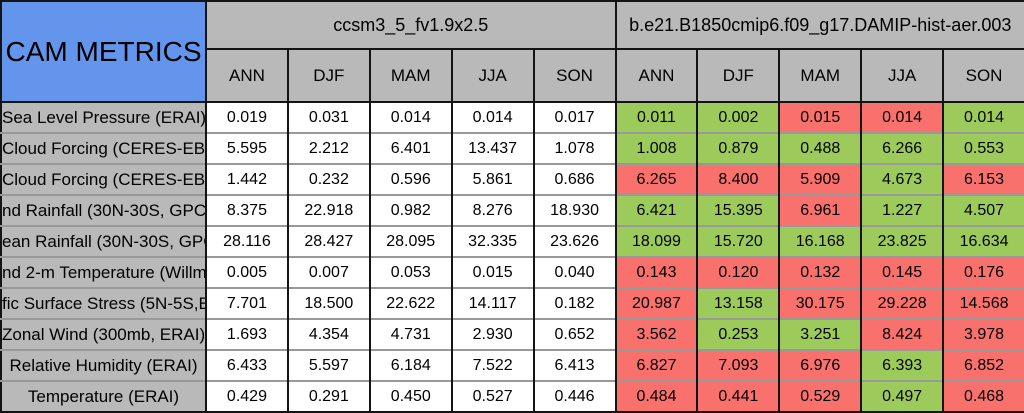 The height and width of the screenshot is (413, 1024). I want to click on test-value-cell-better: 4.673, so click(902, 179).